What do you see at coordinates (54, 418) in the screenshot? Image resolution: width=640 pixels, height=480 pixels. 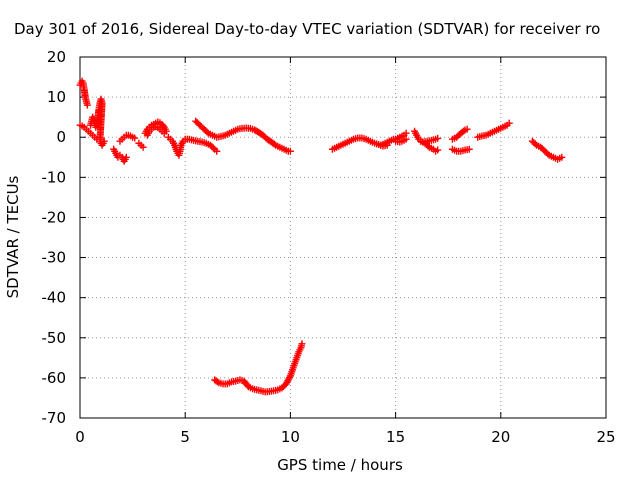 I see `y-tick-label: -70` at bounding box center [54, 418].